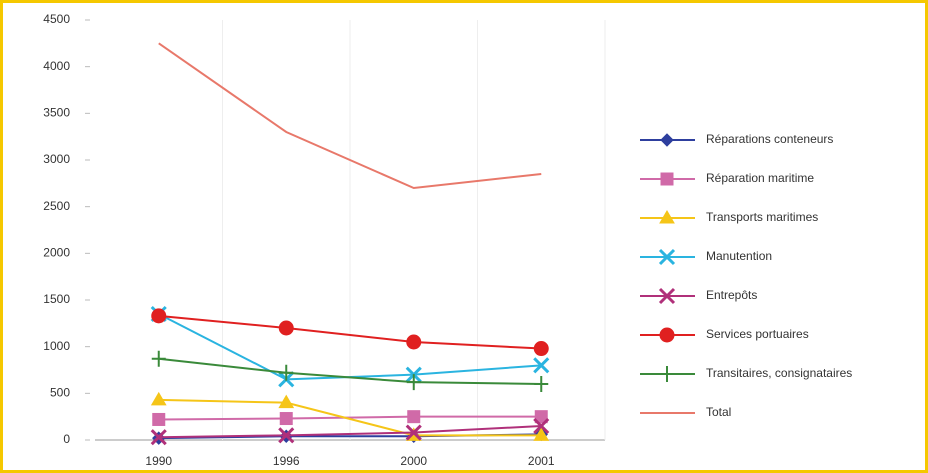 This screenshot has height=473, width=928. Describe the element at coordinates (762, 217) in the screenshot. I see `legend-label: Transports maritimes` at that location.